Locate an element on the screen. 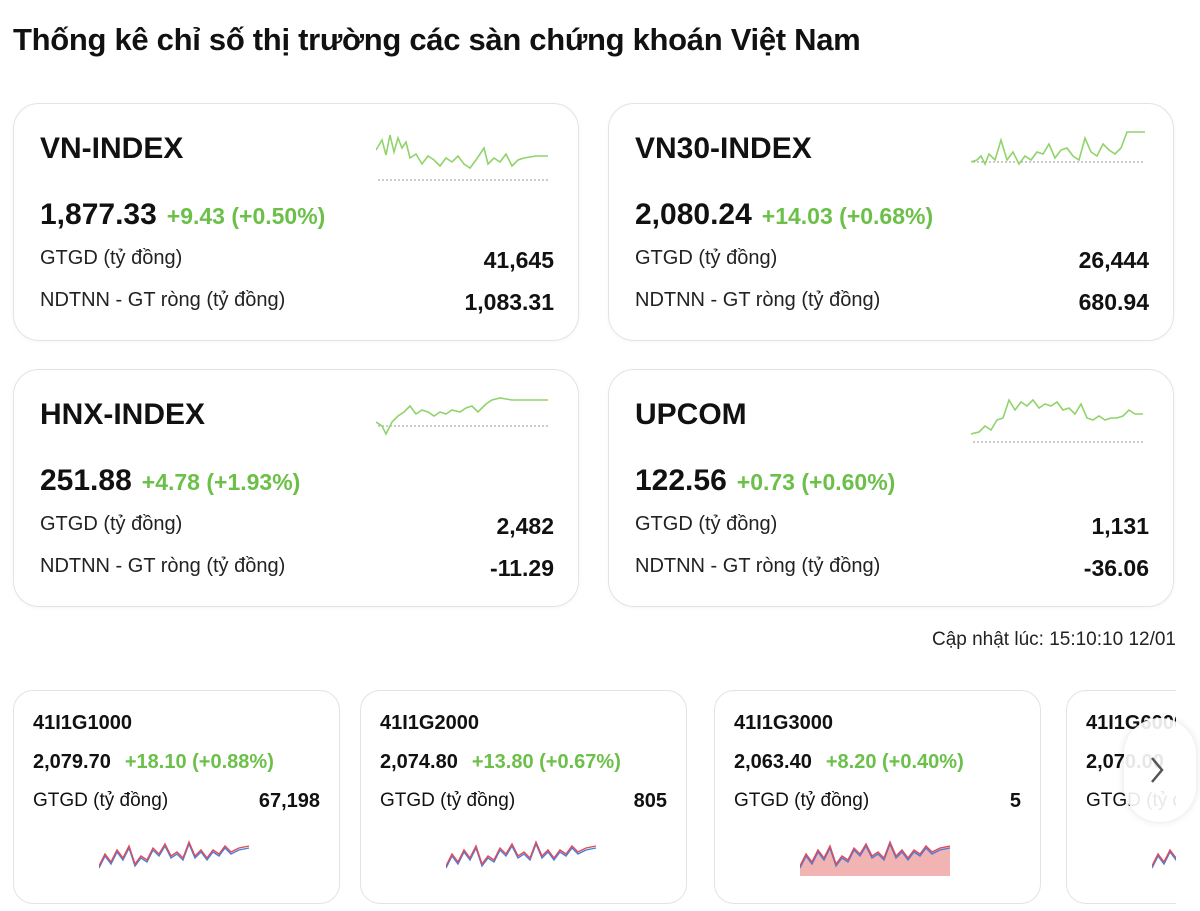  net-value: 680.94 is located at coordinates (1113, 302).